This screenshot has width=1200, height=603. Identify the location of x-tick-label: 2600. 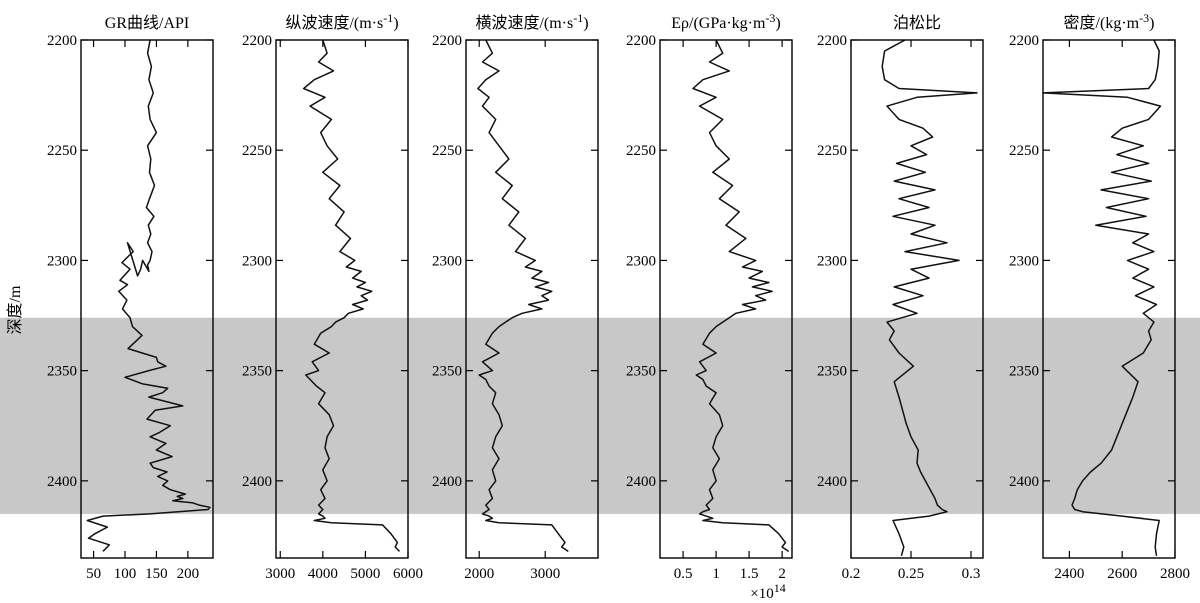
(1122, 574).